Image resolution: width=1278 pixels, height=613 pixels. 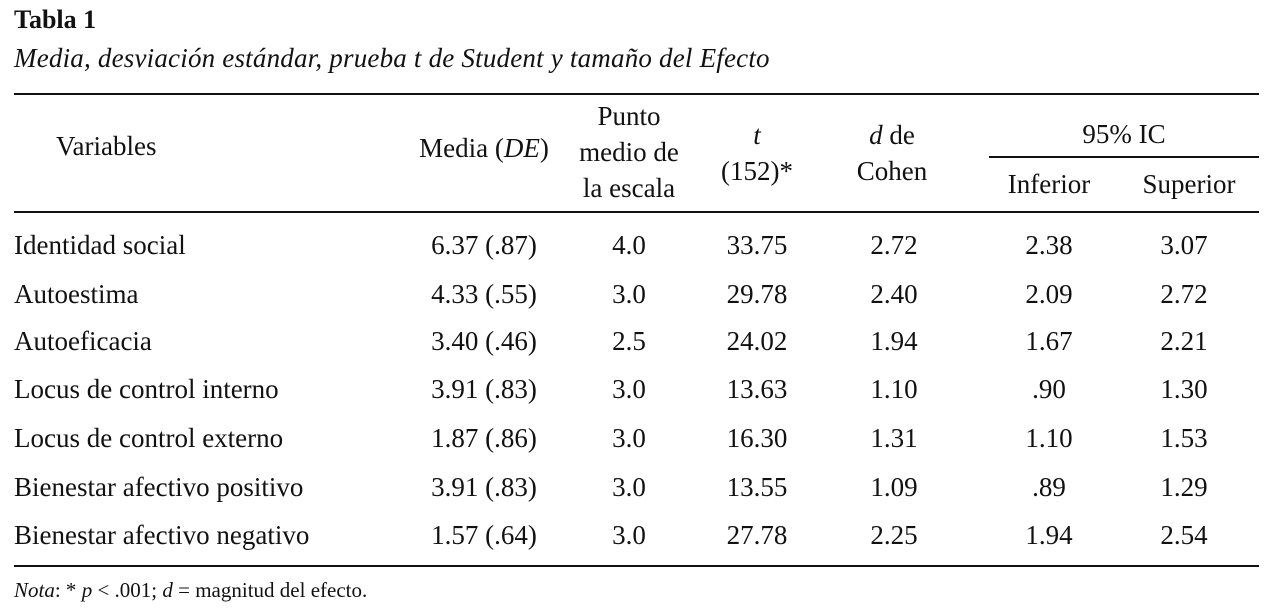 I want to click on cell-inferior: 1.67, so click(x=1049, y=341).